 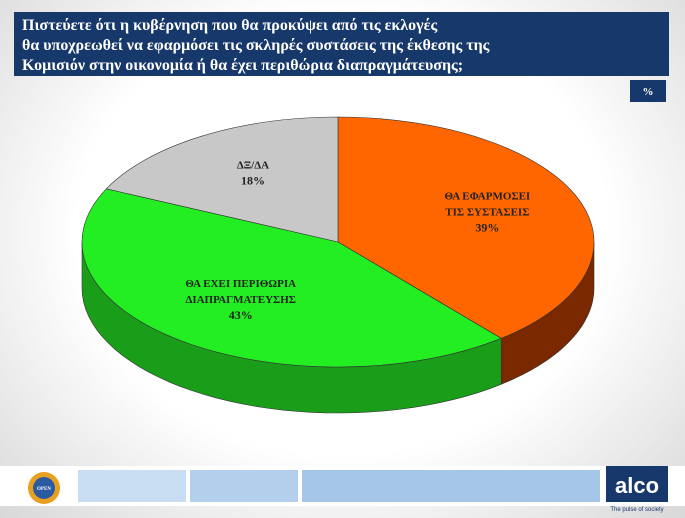 I want to click on slice-label: ΘΑ ΕΦΑΡΜΟΣΕΙ, so click(x=487, y=197).